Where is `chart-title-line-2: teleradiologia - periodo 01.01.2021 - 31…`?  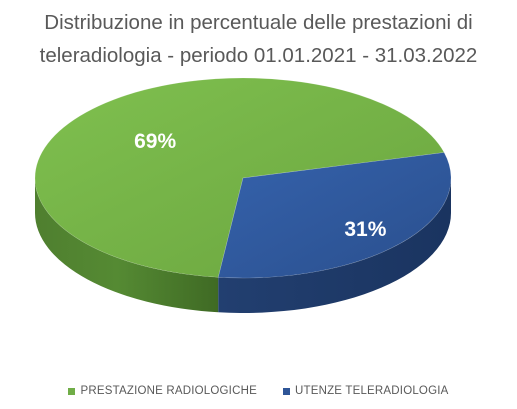 chart-title-line-2: teleradiologia - periodo 01.01.2021 - 31… is located at coordinates (258, 55).